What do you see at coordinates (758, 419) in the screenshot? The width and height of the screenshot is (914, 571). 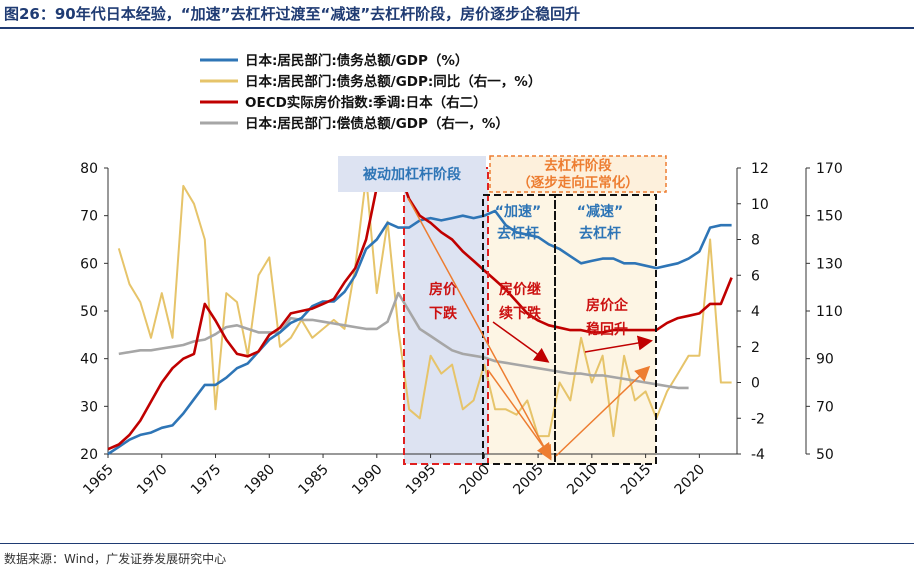 I see `right1-tick-label: -2` at bounding box center [758, 419].